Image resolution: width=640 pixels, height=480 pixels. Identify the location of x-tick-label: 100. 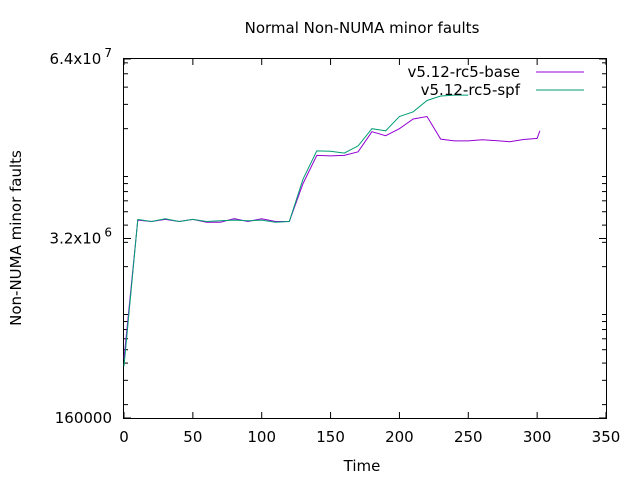
(261, 437).